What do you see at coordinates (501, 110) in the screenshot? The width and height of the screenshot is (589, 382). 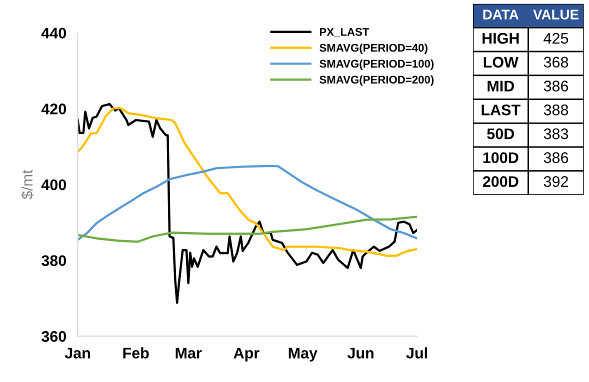 I see `category-label: LAST` at bounding box center [501, 110].